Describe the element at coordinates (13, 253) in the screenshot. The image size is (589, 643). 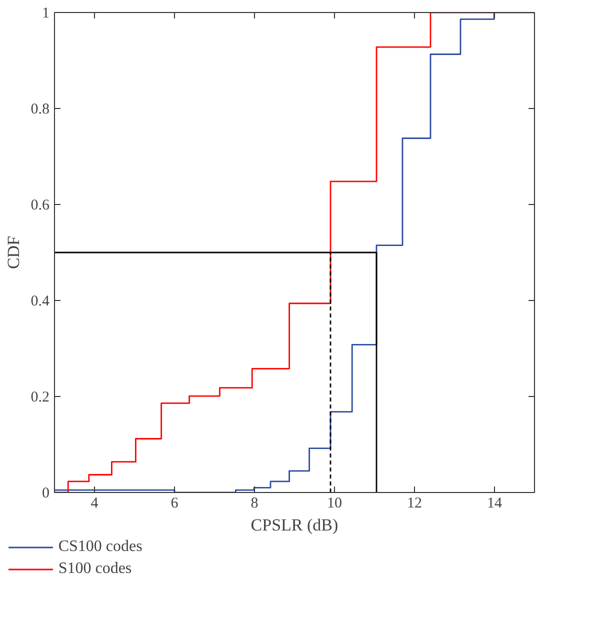
I see `y-axis-title: CDF` at that location.